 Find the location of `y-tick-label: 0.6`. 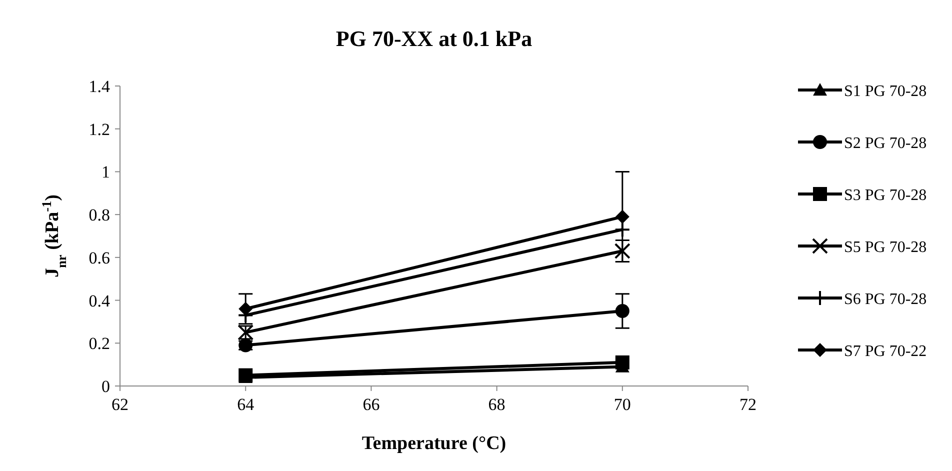

y-tick-label: 0.6 is located at coordinates (99, 258).